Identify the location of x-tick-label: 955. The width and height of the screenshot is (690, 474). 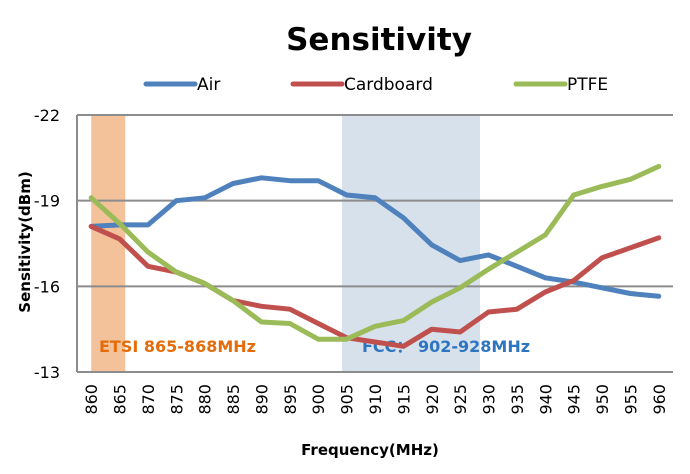
(630, 399).